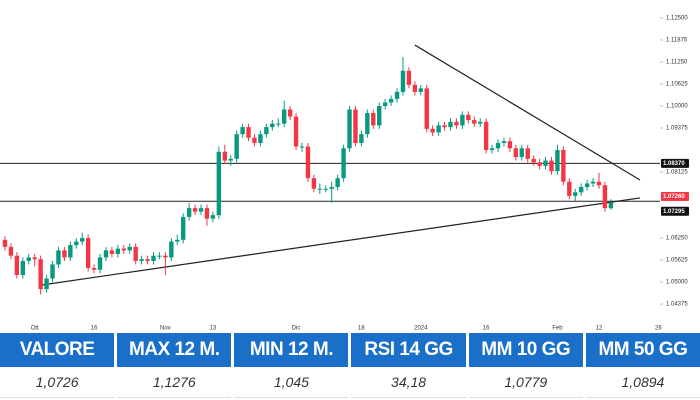  Describe the element at coordinates (677, 305) in the screenshot. I see `y-tick-label: 1.04375` at that location.